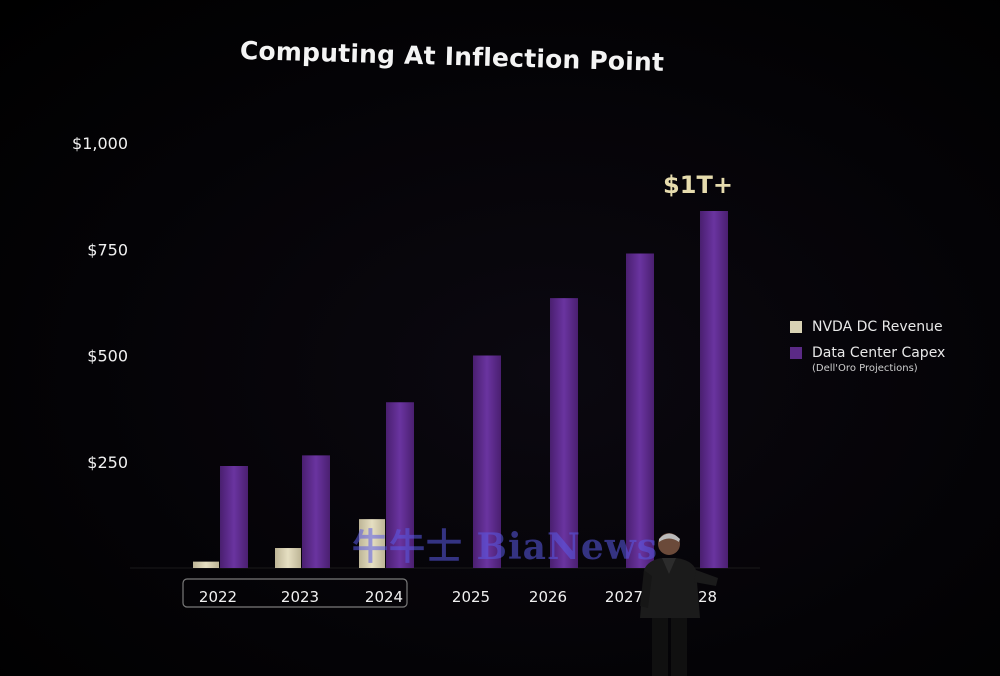 The image size is (1000, 676). What do you see at coordinates (107, 356) in the screenshot?
I see `ytick-label-500: $500` at bounding box center [107, 356].